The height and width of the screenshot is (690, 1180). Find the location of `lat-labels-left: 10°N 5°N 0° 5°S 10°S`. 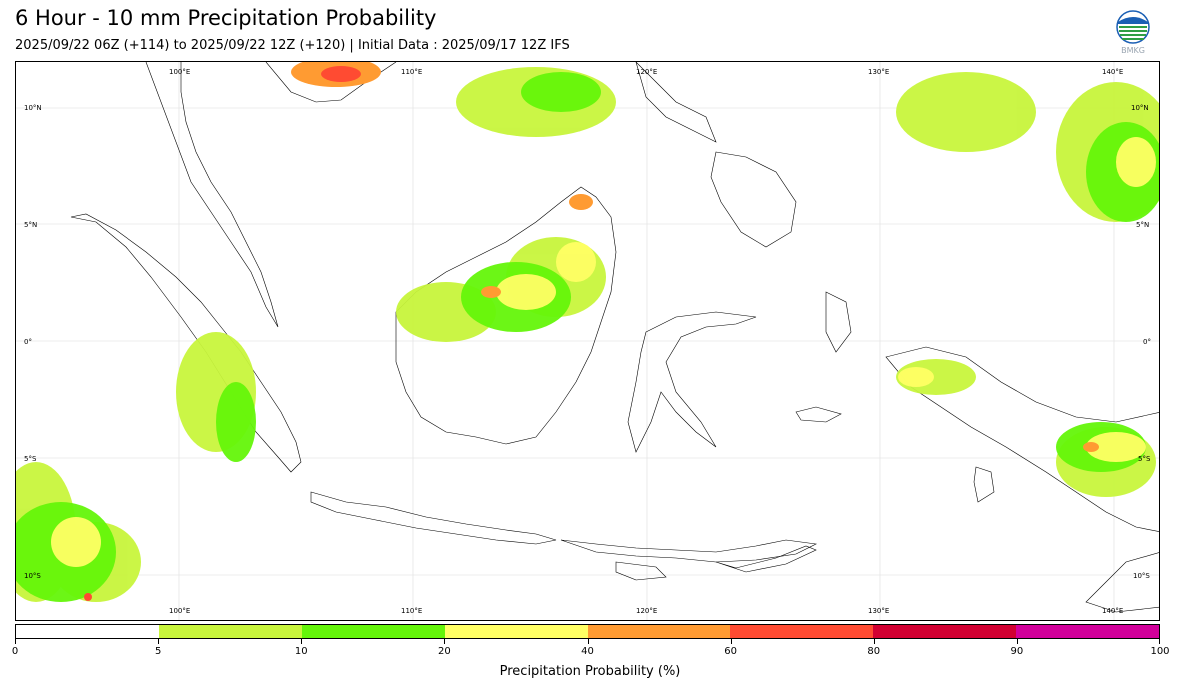

lat-labels-left: 10°N 5°N 0° 5°S 10°S is located at coordinates (33, 342).